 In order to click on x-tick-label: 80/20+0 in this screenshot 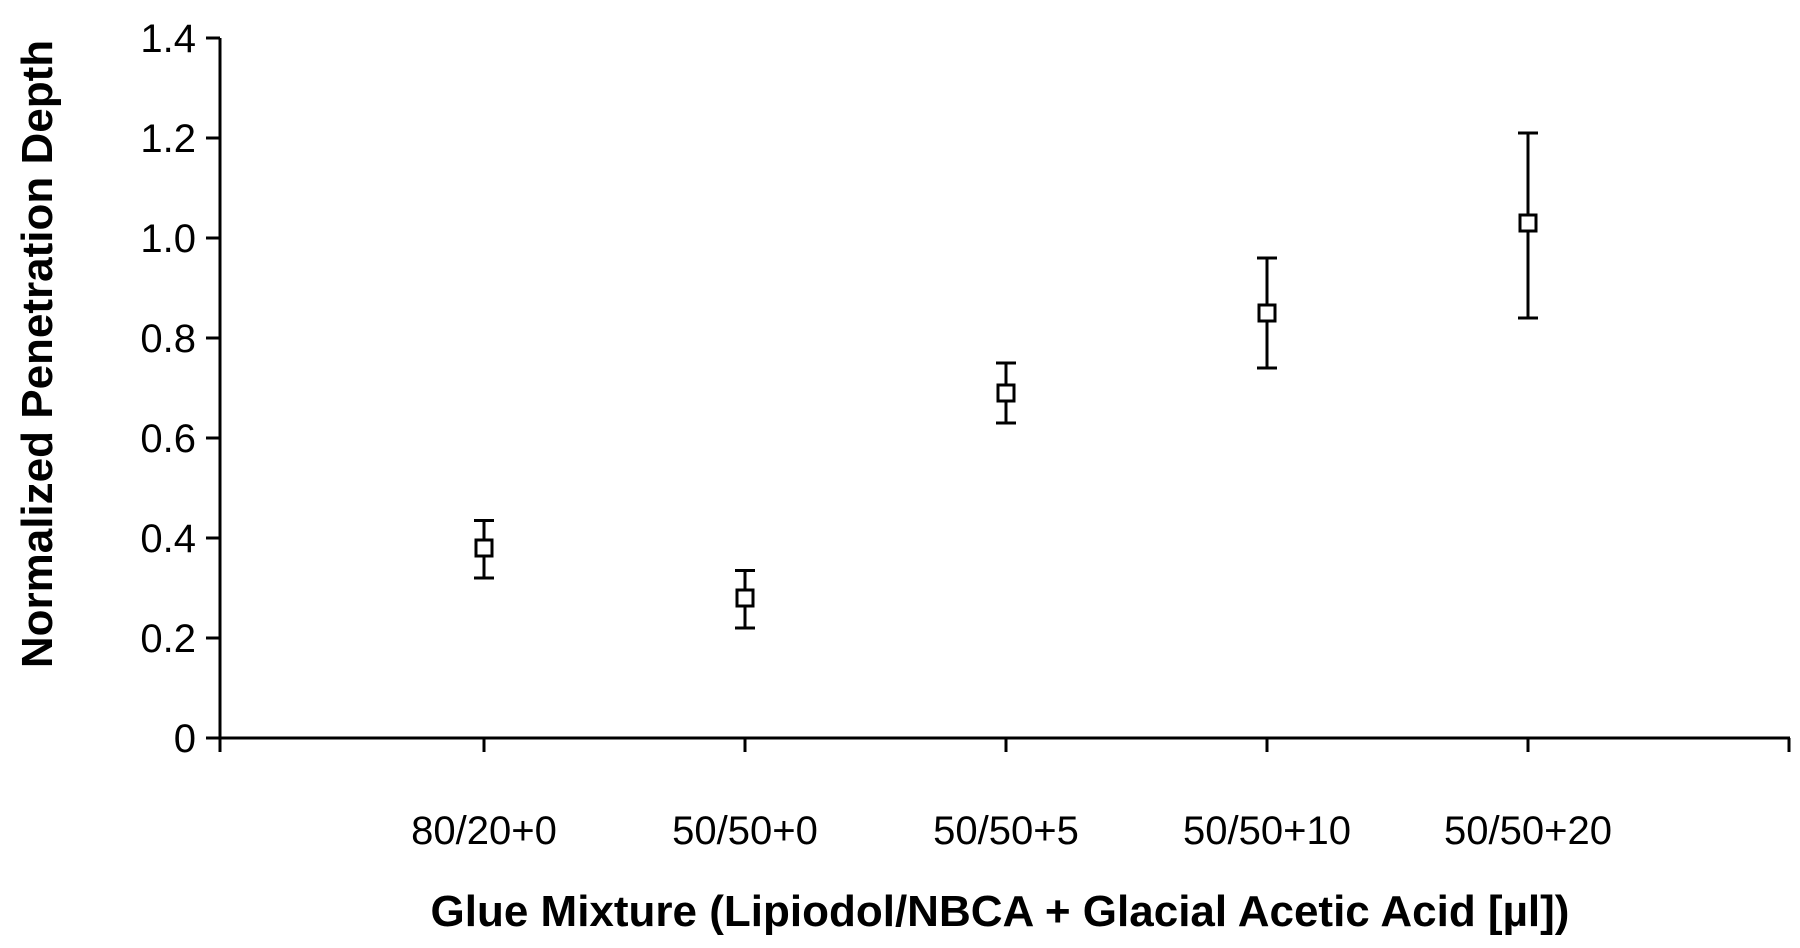, I will do `click(484, 831)`.